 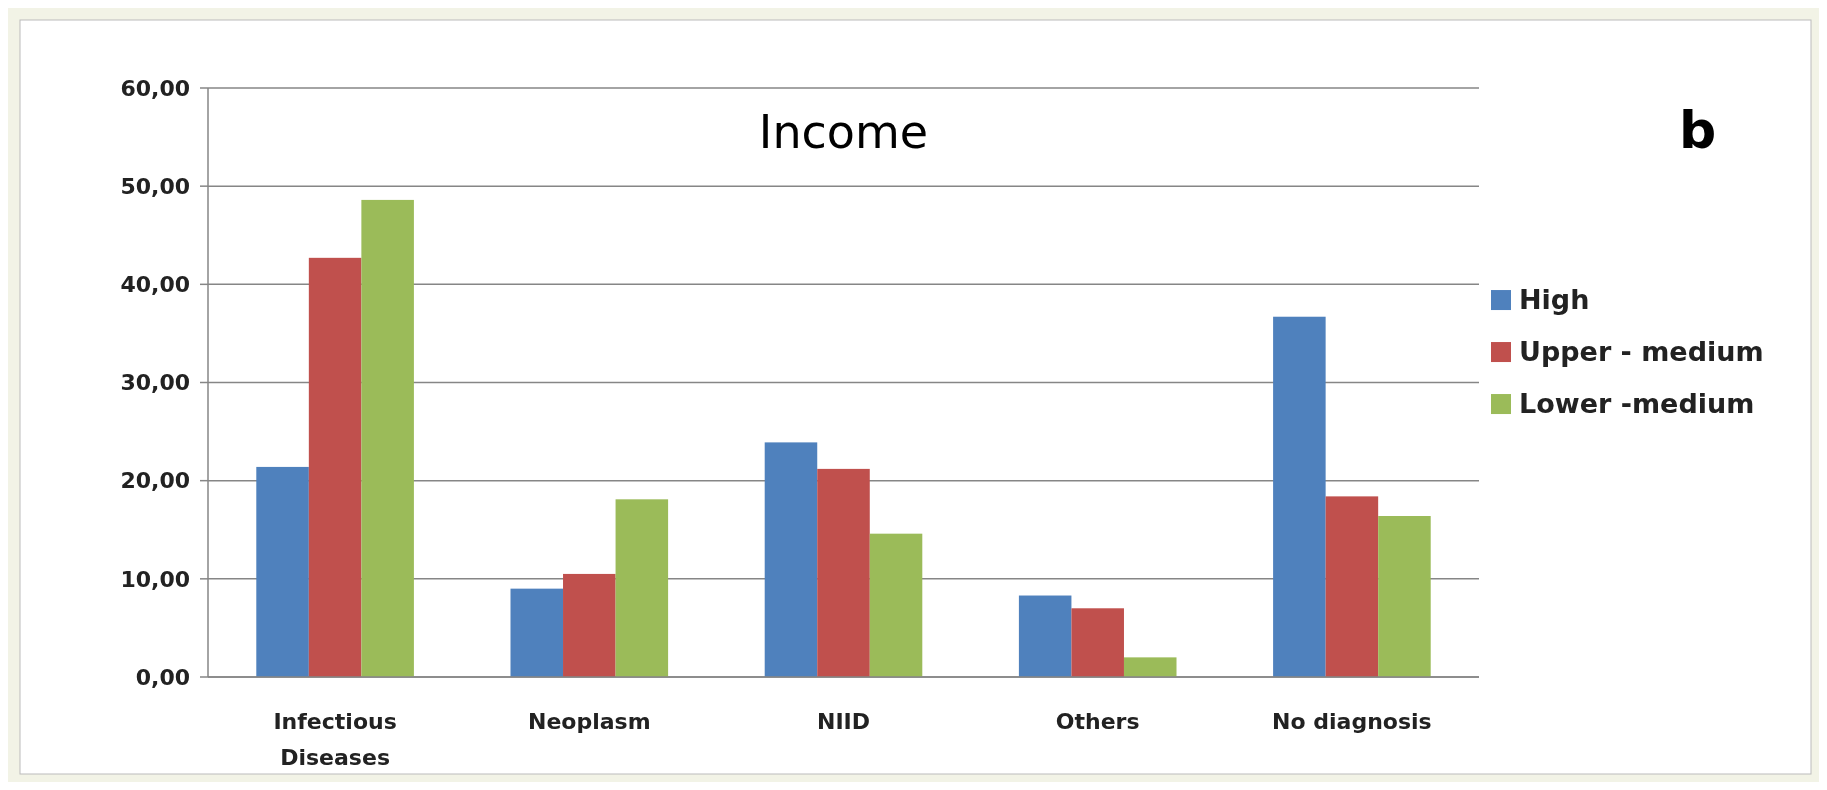 I want to click on x-tick-label: Neoplasm, so click(x=589, y=721).